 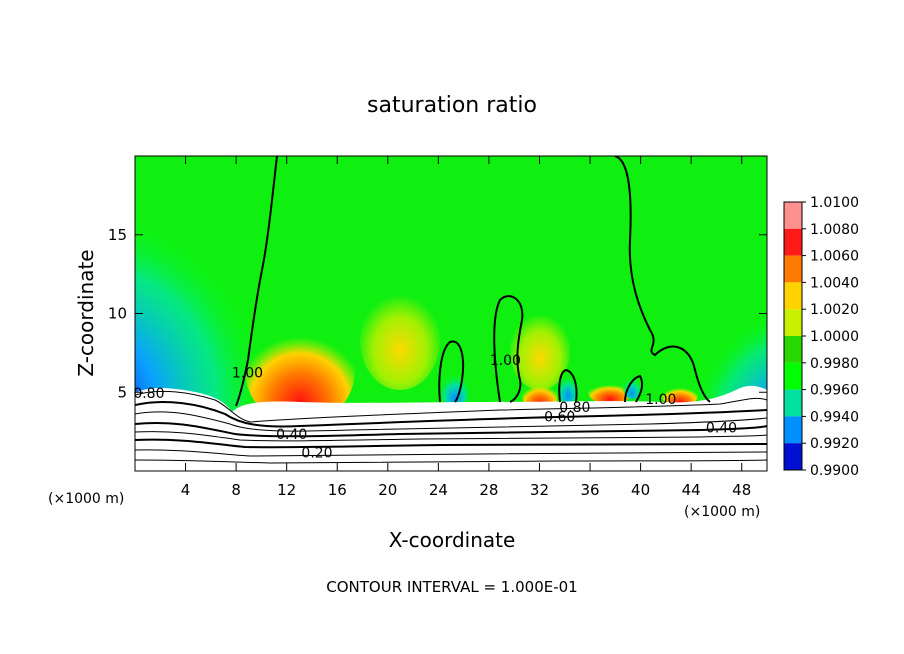 What do you see at coordinates (452, 105) in the screenshot?
I see `chart-title: saturation ratio` at bounding box center [452, 105].